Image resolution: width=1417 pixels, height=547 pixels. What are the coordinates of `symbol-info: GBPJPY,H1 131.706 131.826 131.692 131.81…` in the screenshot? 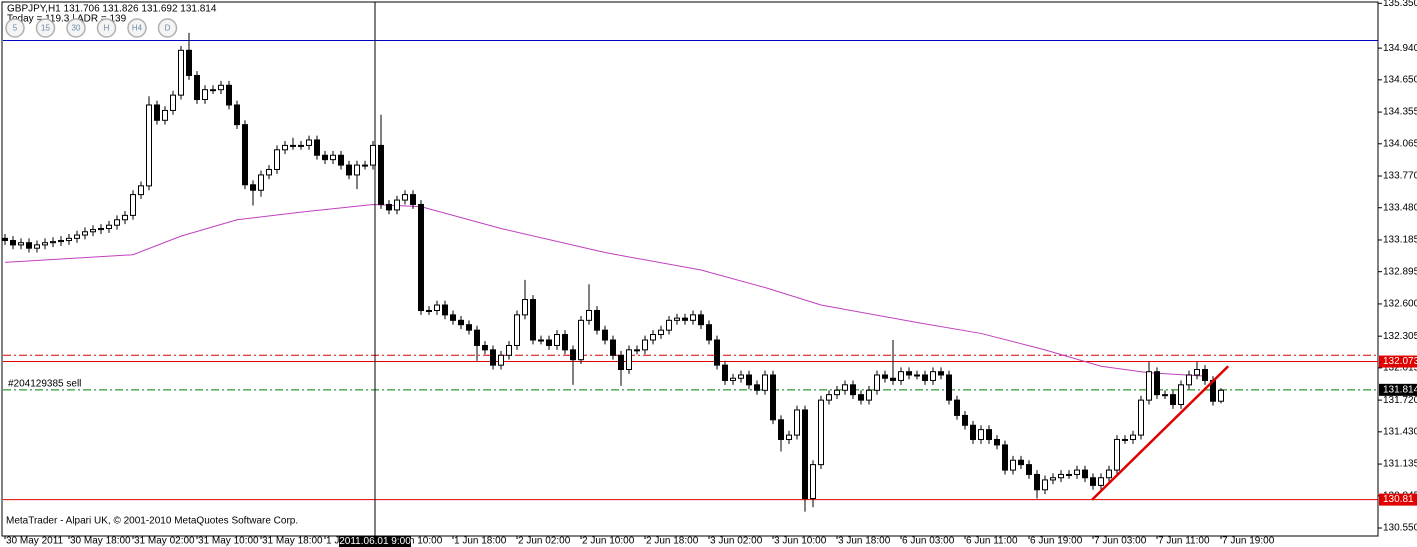 It's located at (112, 9).